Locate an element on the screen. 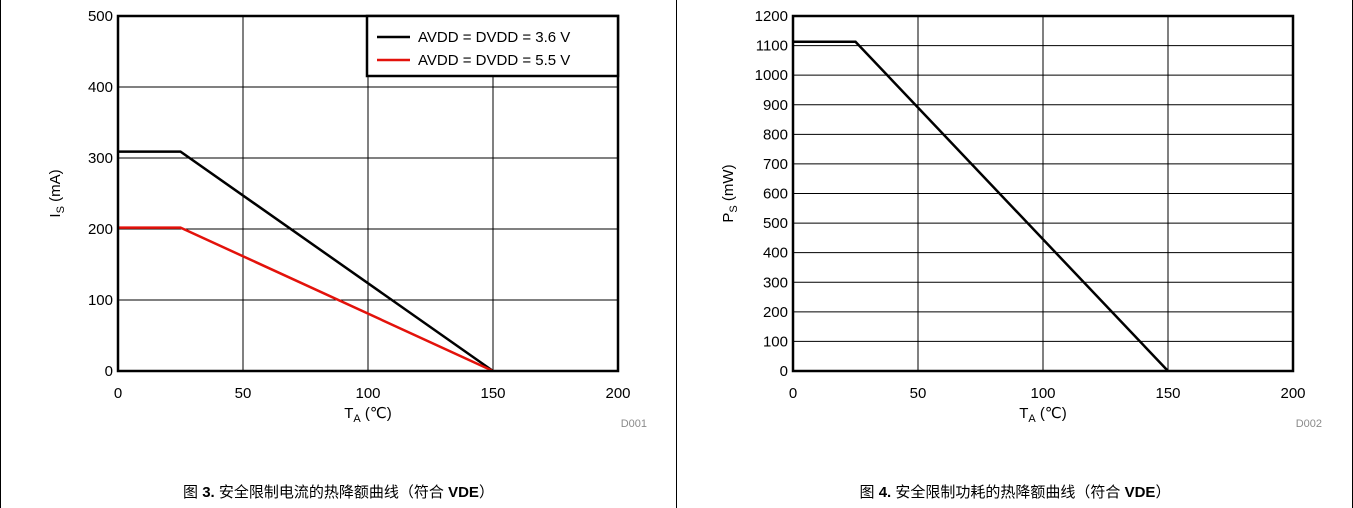 The height and width of the screenshot is (508, 1353). y-tick-label: 1000 is located at coordinates (771, 75).